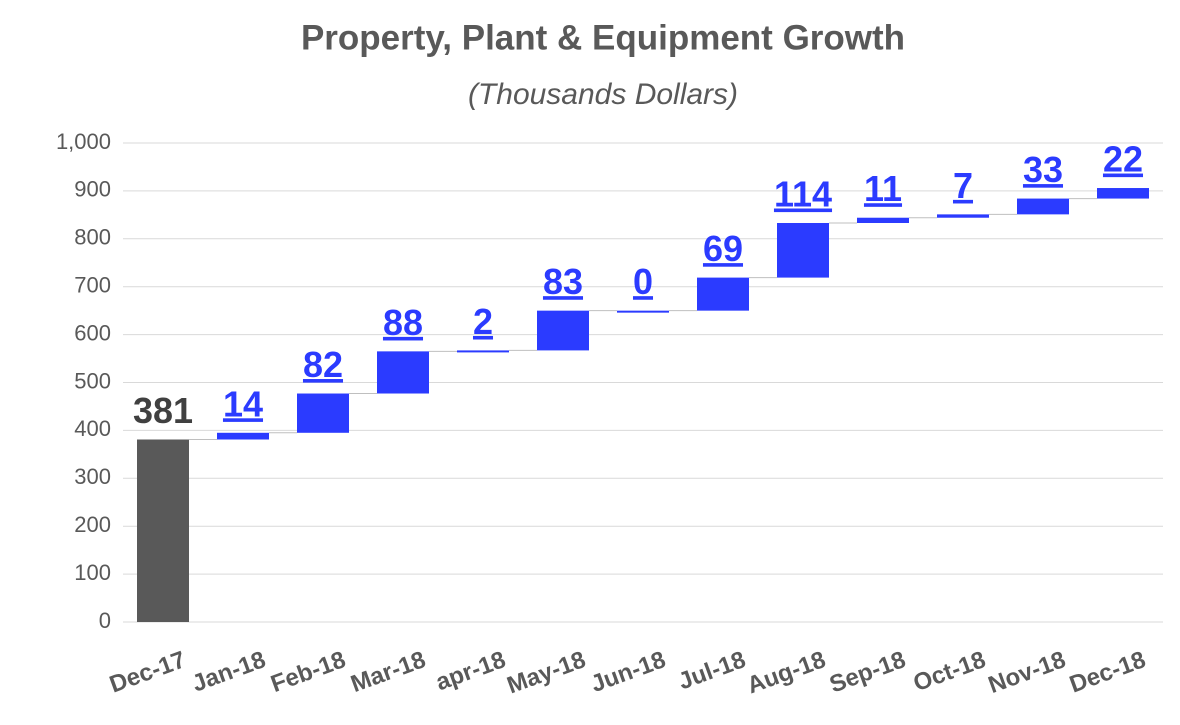 The image size is (1180, 725). What do you see at coordinates (883, 188) in the screenshot?
I see `data-label: 11` at bounding box center [883, 188].